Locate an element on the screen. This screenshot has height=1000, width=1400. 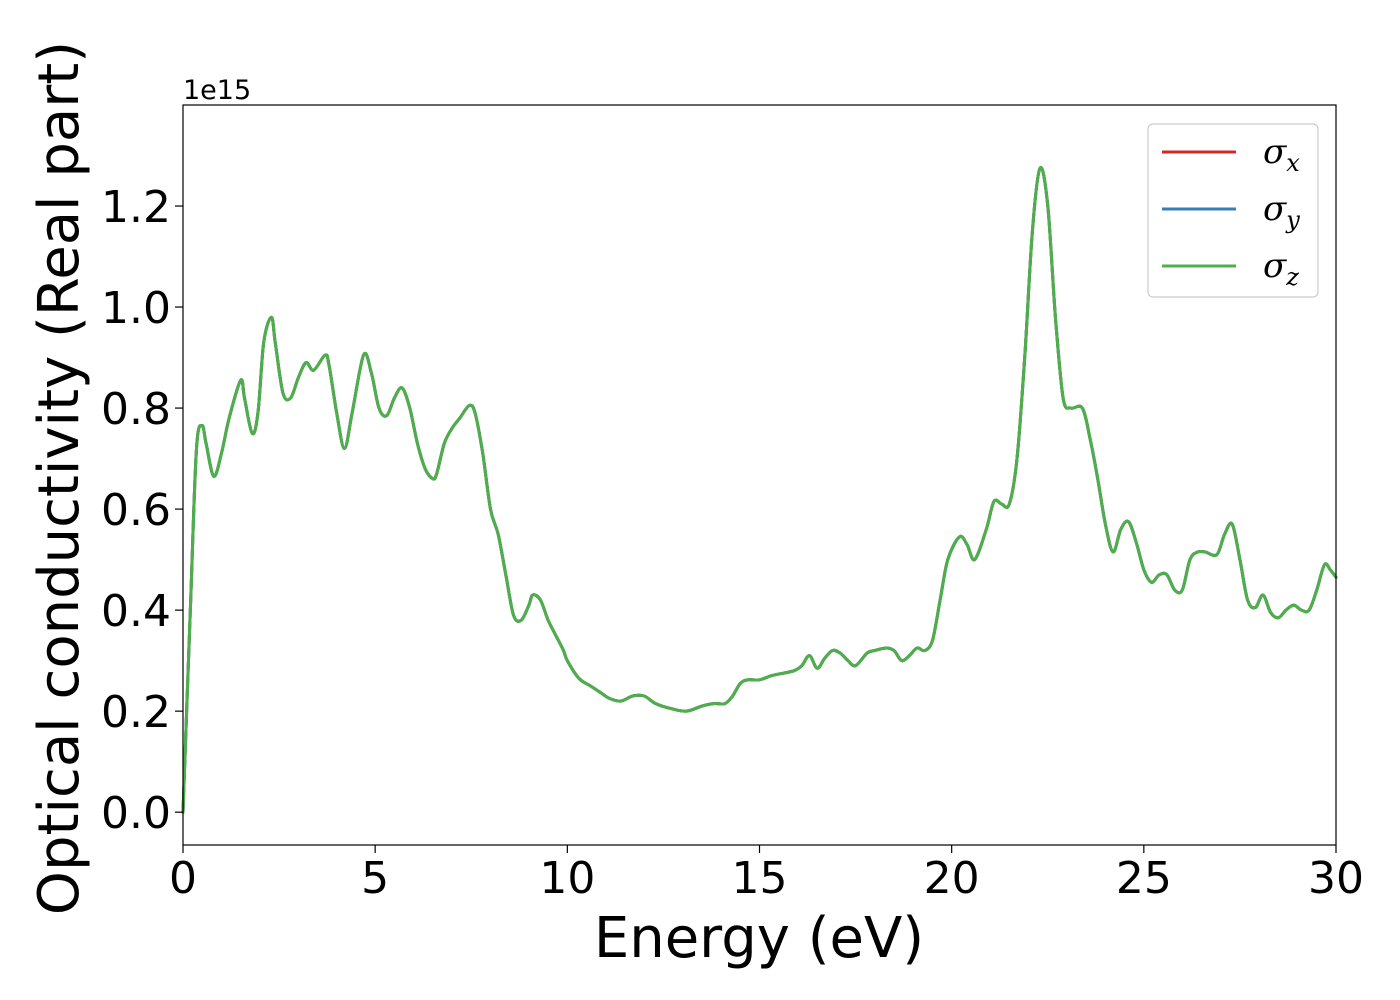
y-tick-label: 0.8 is located at coordinates (136, 409).